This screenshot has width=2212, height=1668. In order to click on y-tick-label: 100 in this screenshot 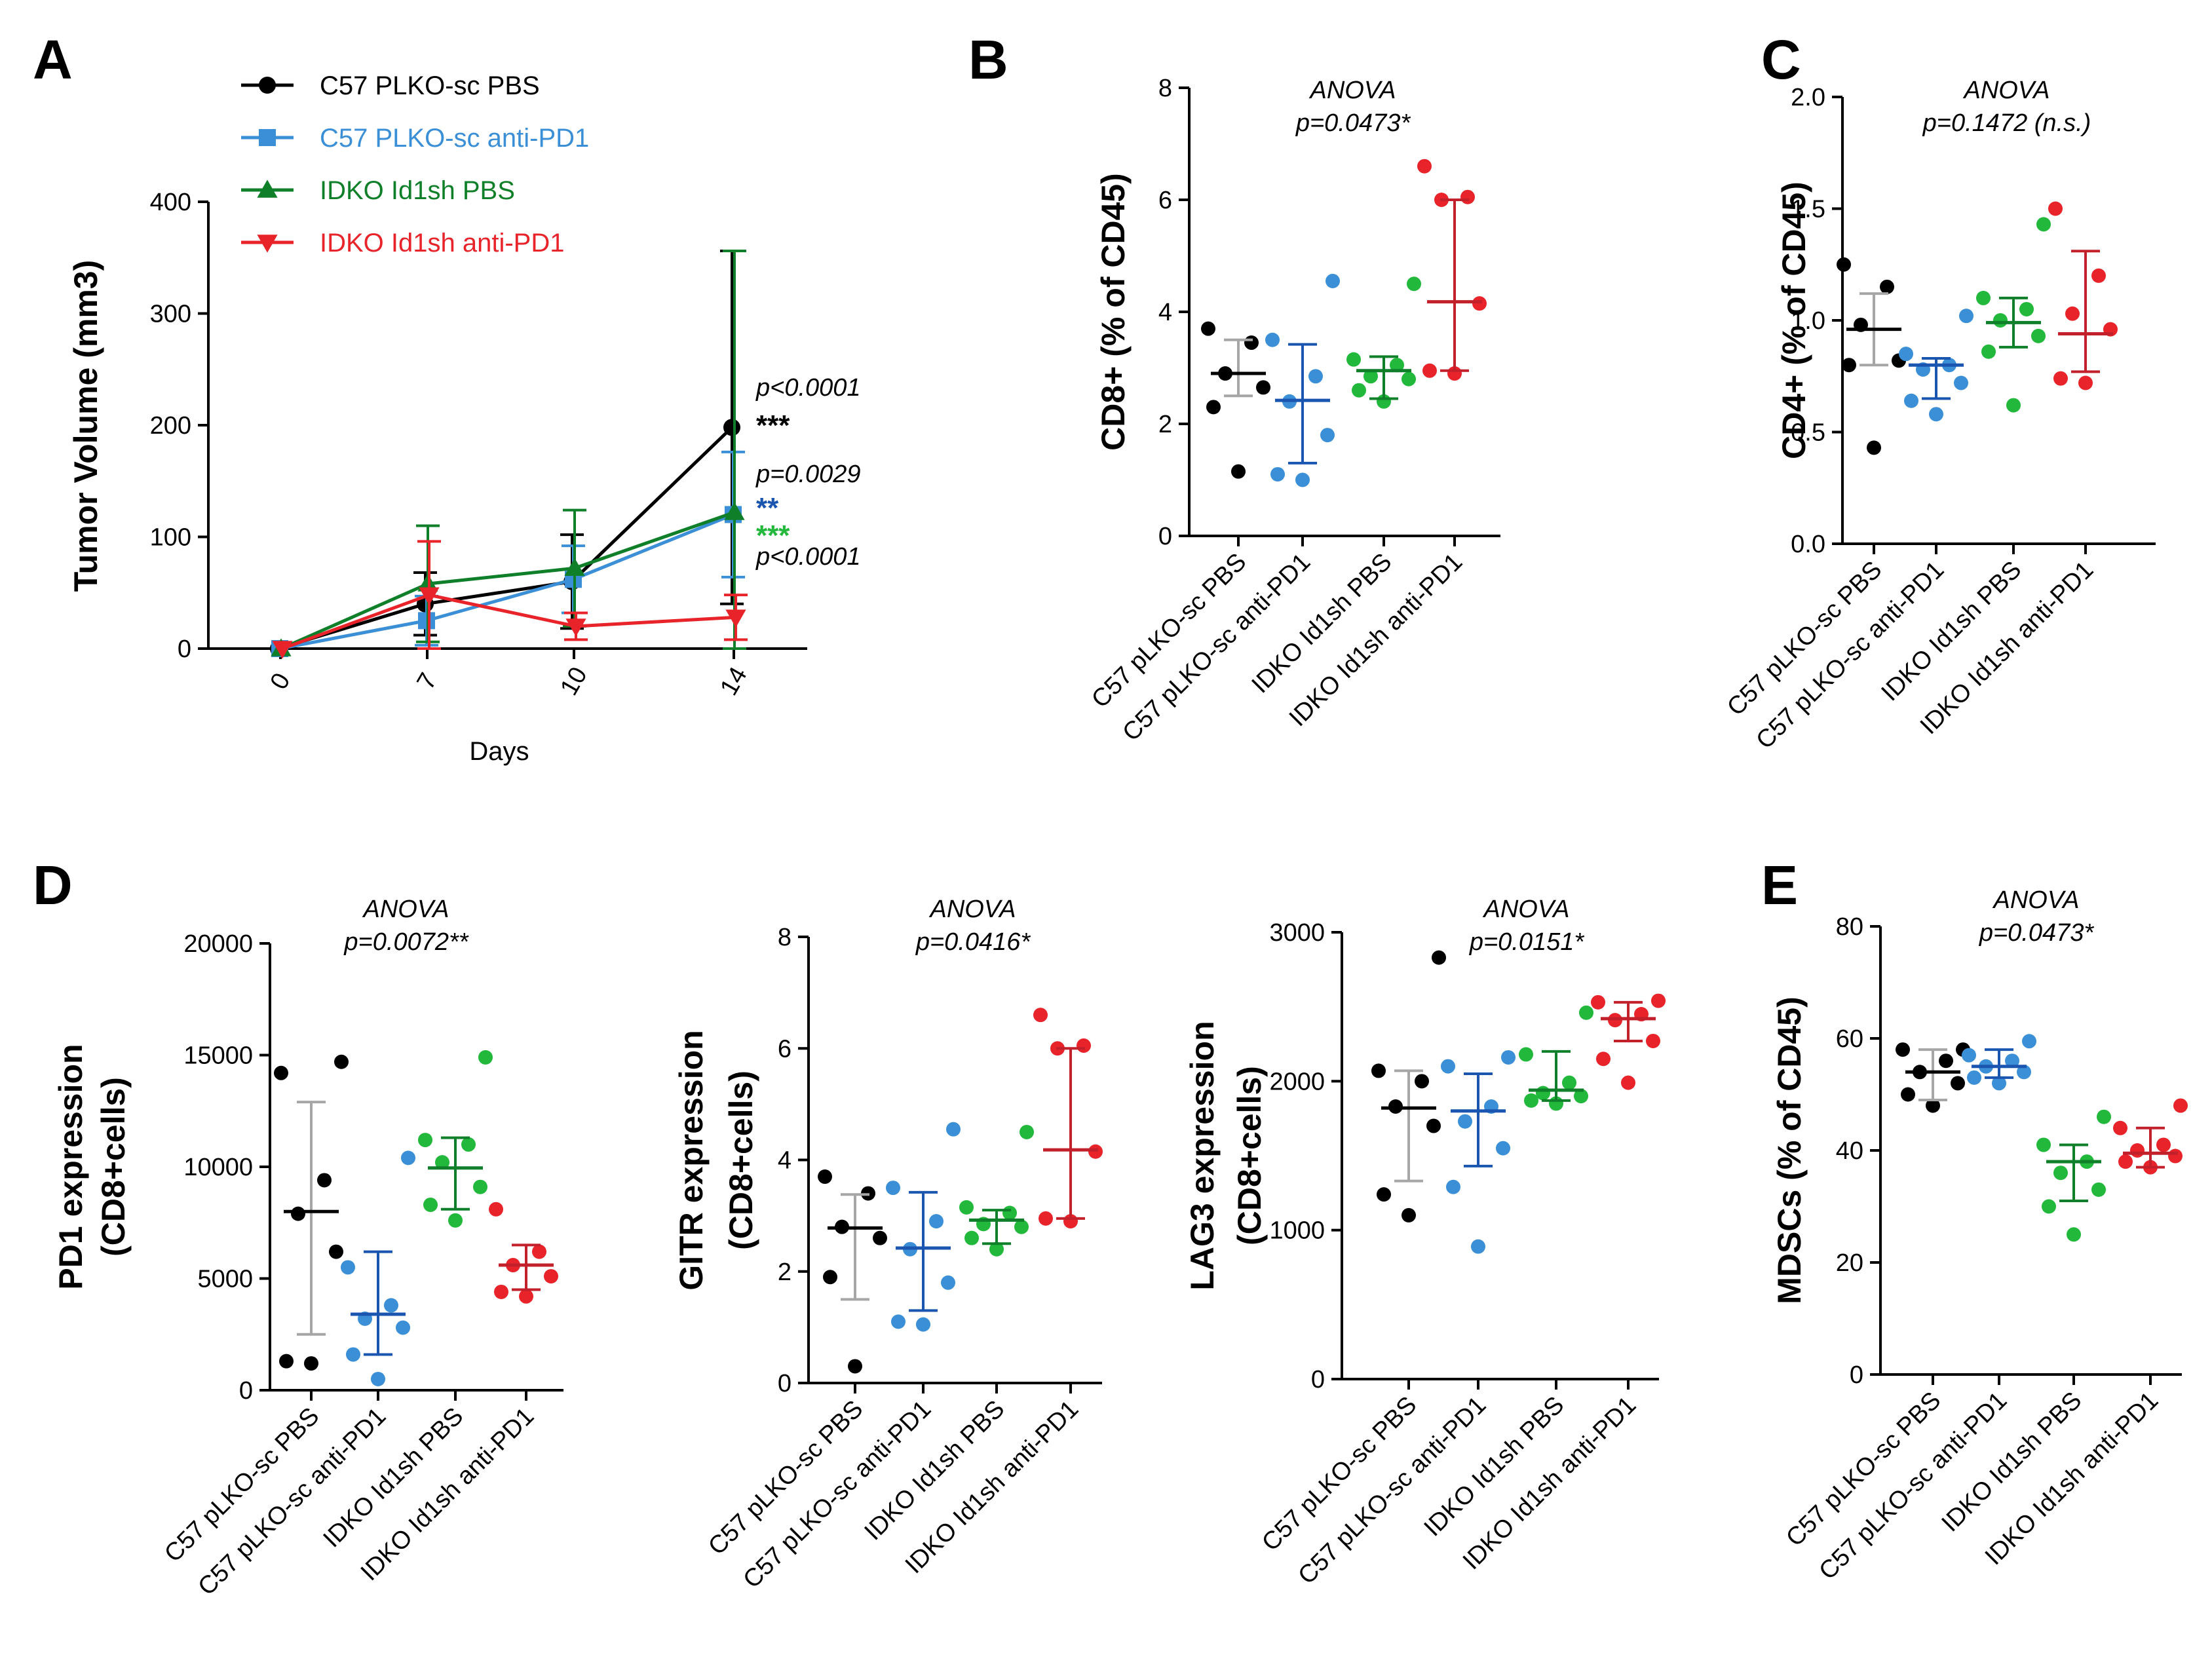, I will do `click(170, 538)`.